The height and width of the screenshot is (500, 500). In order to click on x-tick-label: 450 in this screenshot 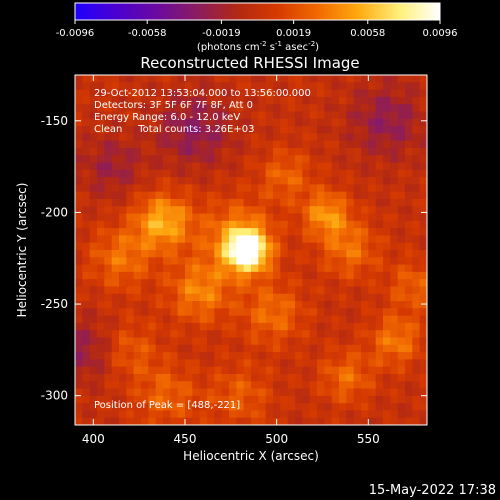, I will do `click(185, 439)`.